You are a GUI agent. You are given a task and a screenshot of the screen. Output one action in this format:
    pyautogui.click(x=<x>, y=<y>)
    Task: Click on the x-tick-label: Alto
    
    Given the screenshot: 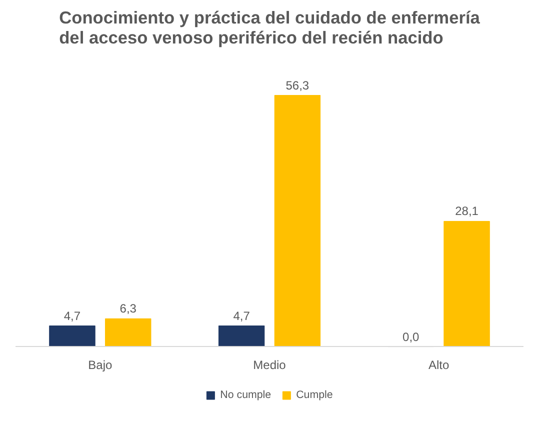 What is the action you would take?
    pyautogui.click(x=439, y=365)
    